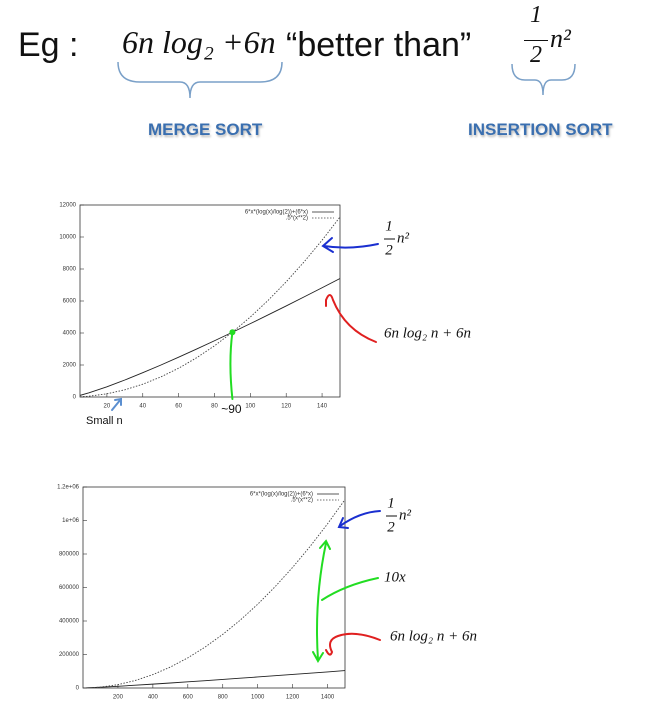 The width and height of the screenshot is (668, 716). Describe the element at coordinates (205, 129) in the screenshot. I see `merge-label: MERGE SORT` at that location.